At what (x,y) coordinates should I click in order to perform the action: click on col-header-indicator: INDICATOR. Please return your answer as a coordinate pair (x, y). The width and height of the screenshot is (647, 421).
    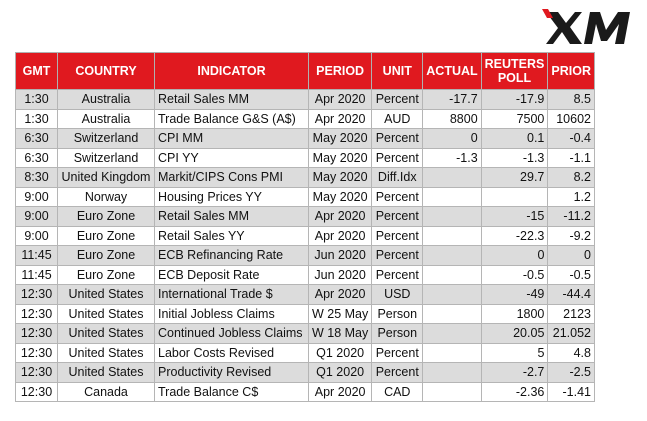
    Looking at the image, I should click on (231, 71).